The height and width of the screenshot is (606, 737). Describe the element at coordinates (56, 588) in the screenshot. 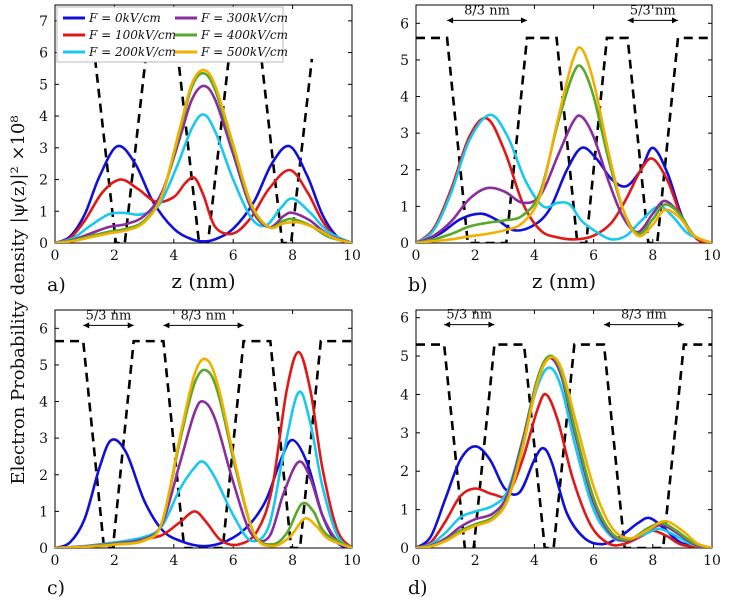

I see `panel-label: c)` at that location.